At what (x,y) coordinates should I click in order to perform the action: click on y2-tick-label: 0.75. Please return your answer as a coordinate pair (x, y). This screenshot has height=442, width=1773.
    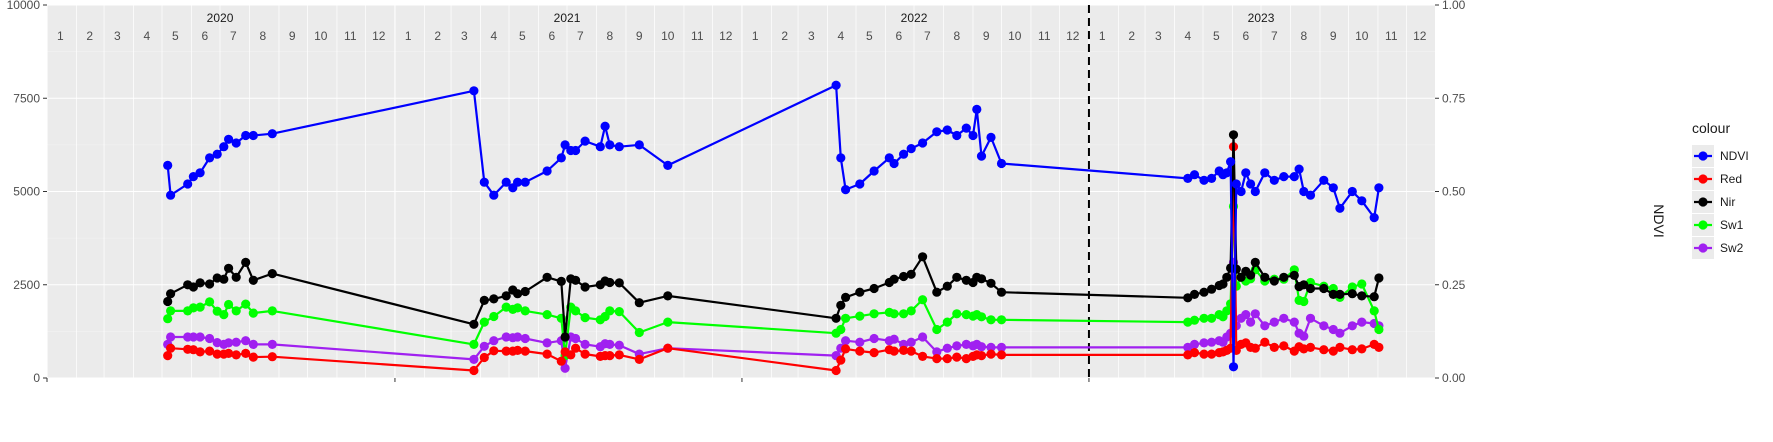
    Looking at the image, I should click on (1454, 98).